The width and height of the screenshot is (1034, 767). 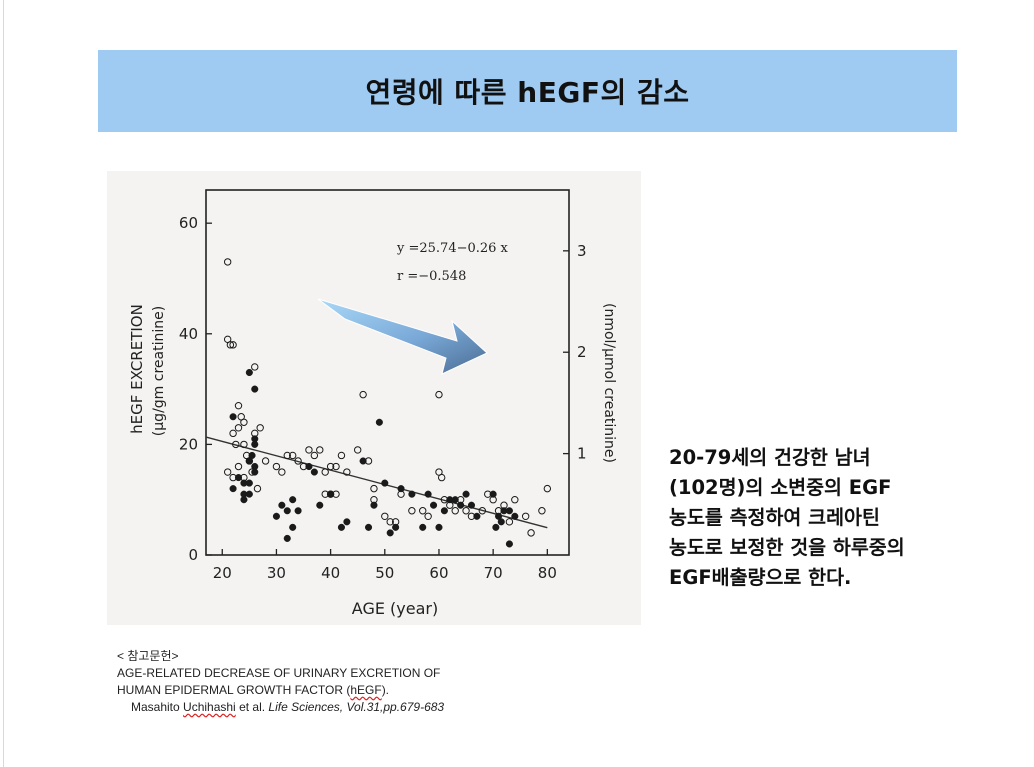 What do you see at coordinates (452, 248) in the screenshot?
I see `equation-text-1: y =25.74−0.26 x` at bounding box center [452, 248].